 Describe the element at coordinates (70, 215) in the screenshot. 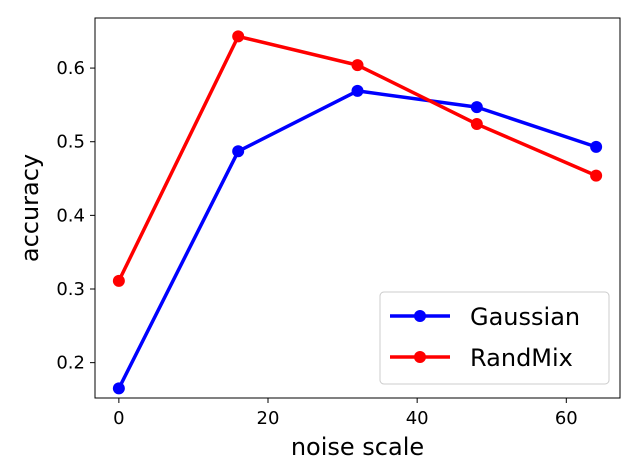

I see `y-tick-label: 0.4` at that location.